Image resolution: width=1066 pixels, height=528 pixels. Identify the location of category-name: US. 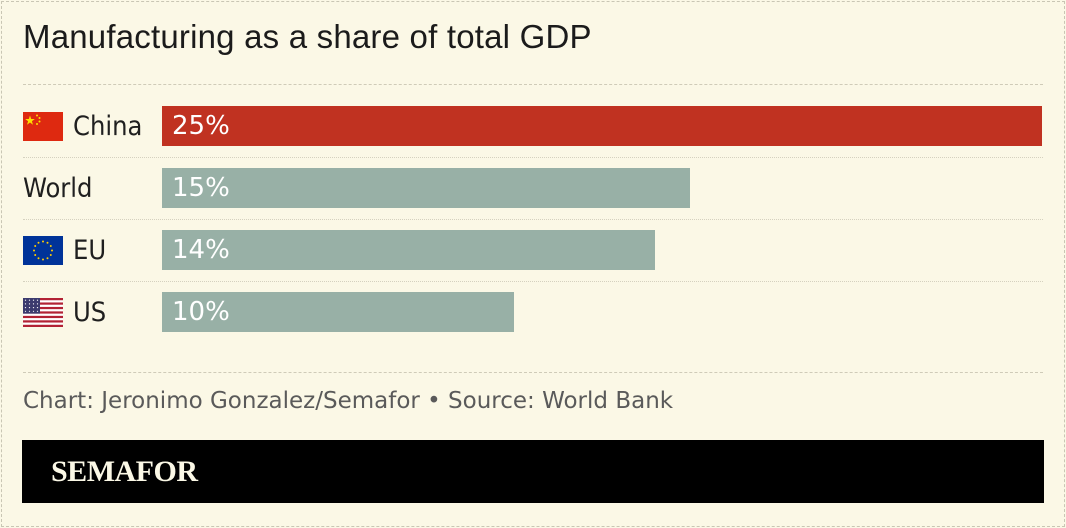
(90, 312).